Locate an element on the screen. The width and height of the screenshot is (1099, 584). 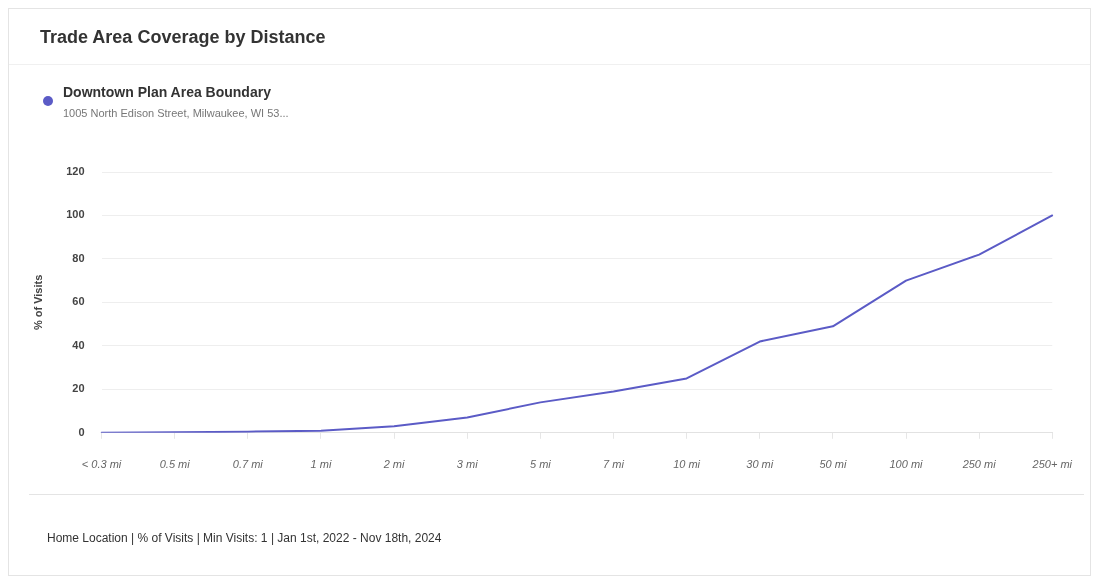
x-tick-label: 30 mi is located at coordinates (760, 464).